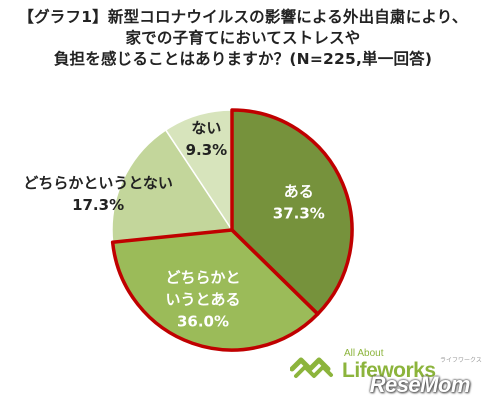 The image size is (486, 406). What do you see at coordinates (98, 205) in the screenshot?
I see `pie-value-label-3: 17.3%` at bounding box center [98, 205].